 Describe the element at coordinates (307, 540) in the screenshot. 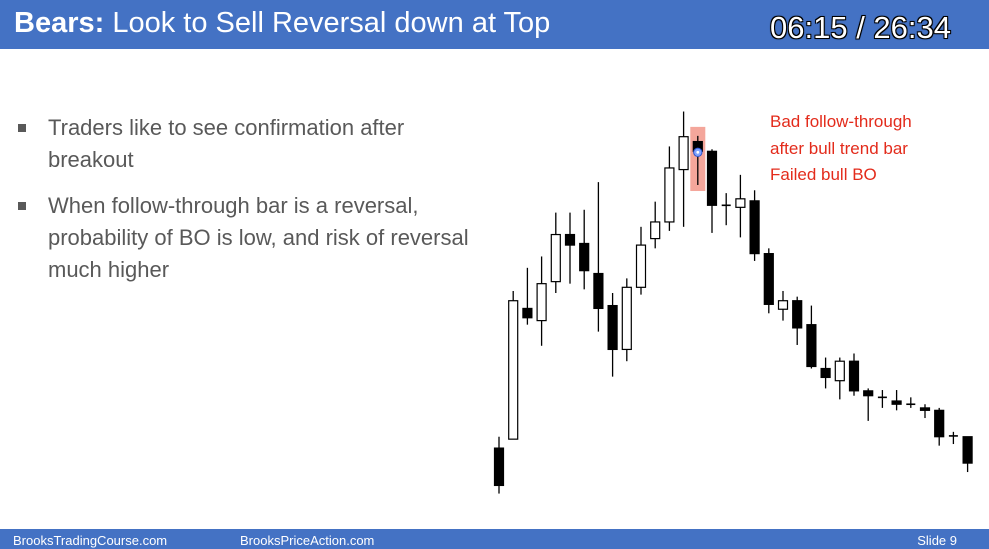

I see `footer-site-price-action: BrooksPriceAction.com` at that location.